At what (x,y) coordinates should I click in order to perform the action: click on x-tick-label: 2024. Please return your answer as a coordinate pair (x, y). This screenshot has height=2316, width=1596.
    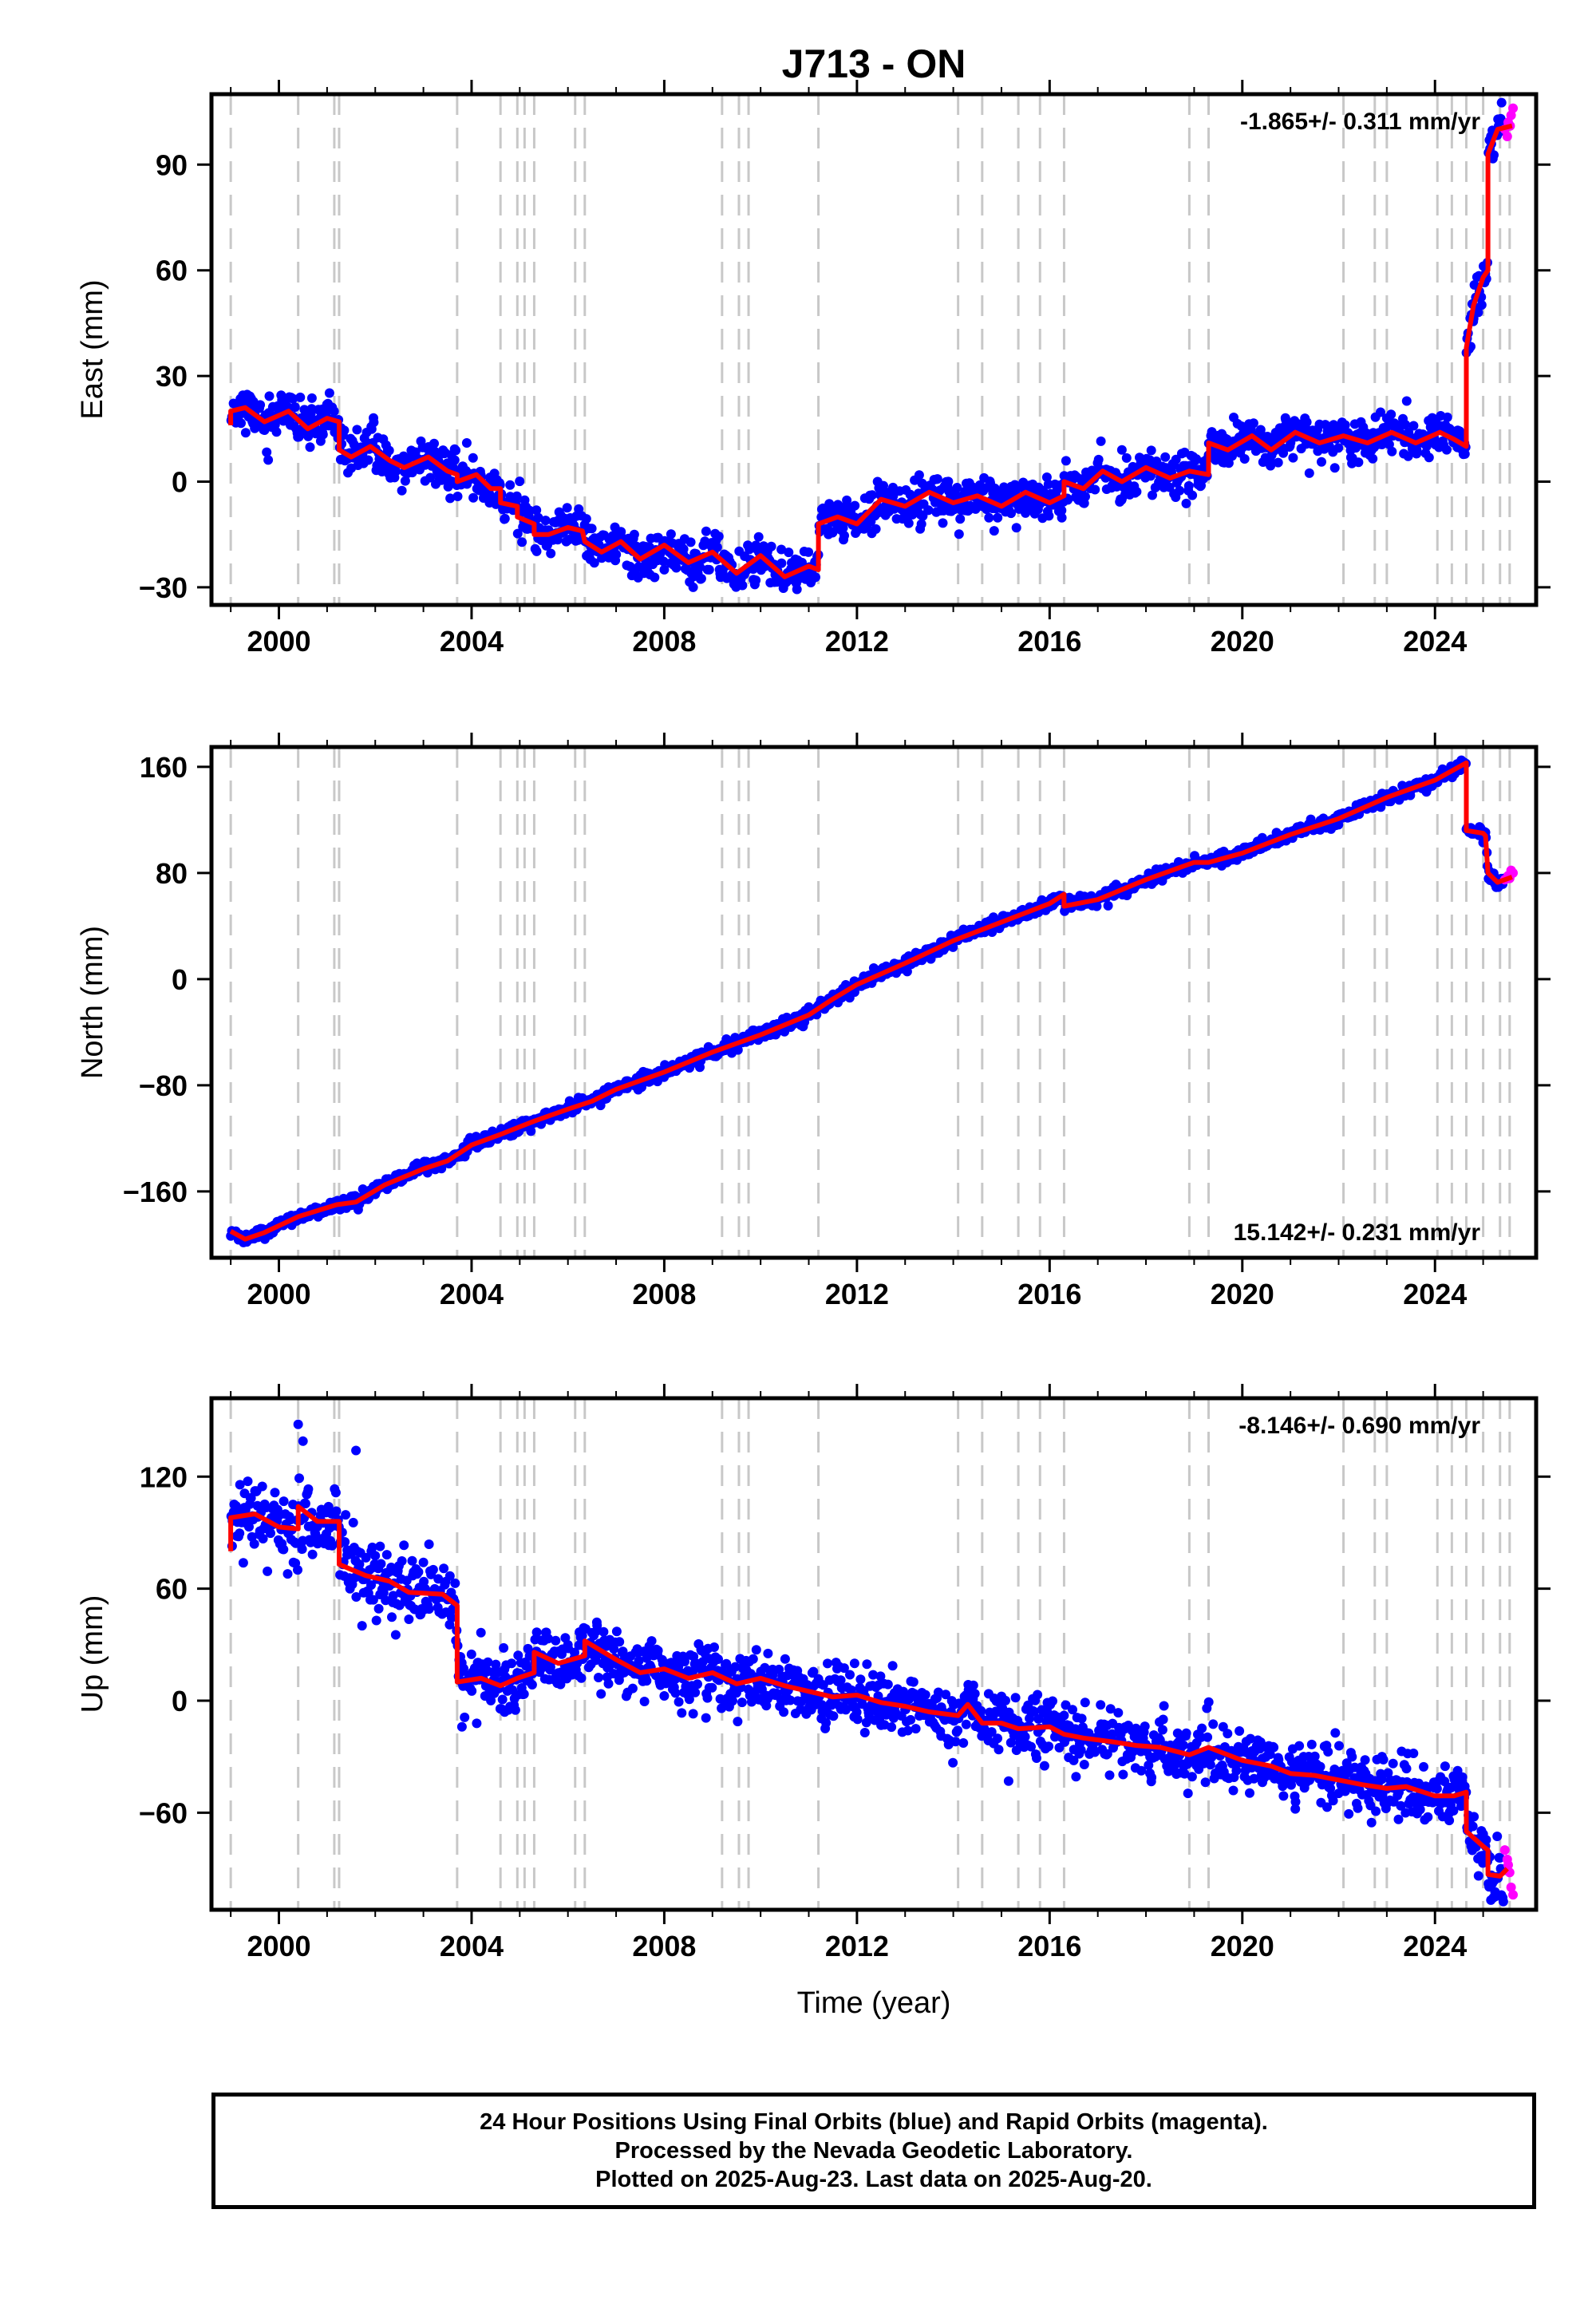
    Looking at the image, I should click on (1435, 641).